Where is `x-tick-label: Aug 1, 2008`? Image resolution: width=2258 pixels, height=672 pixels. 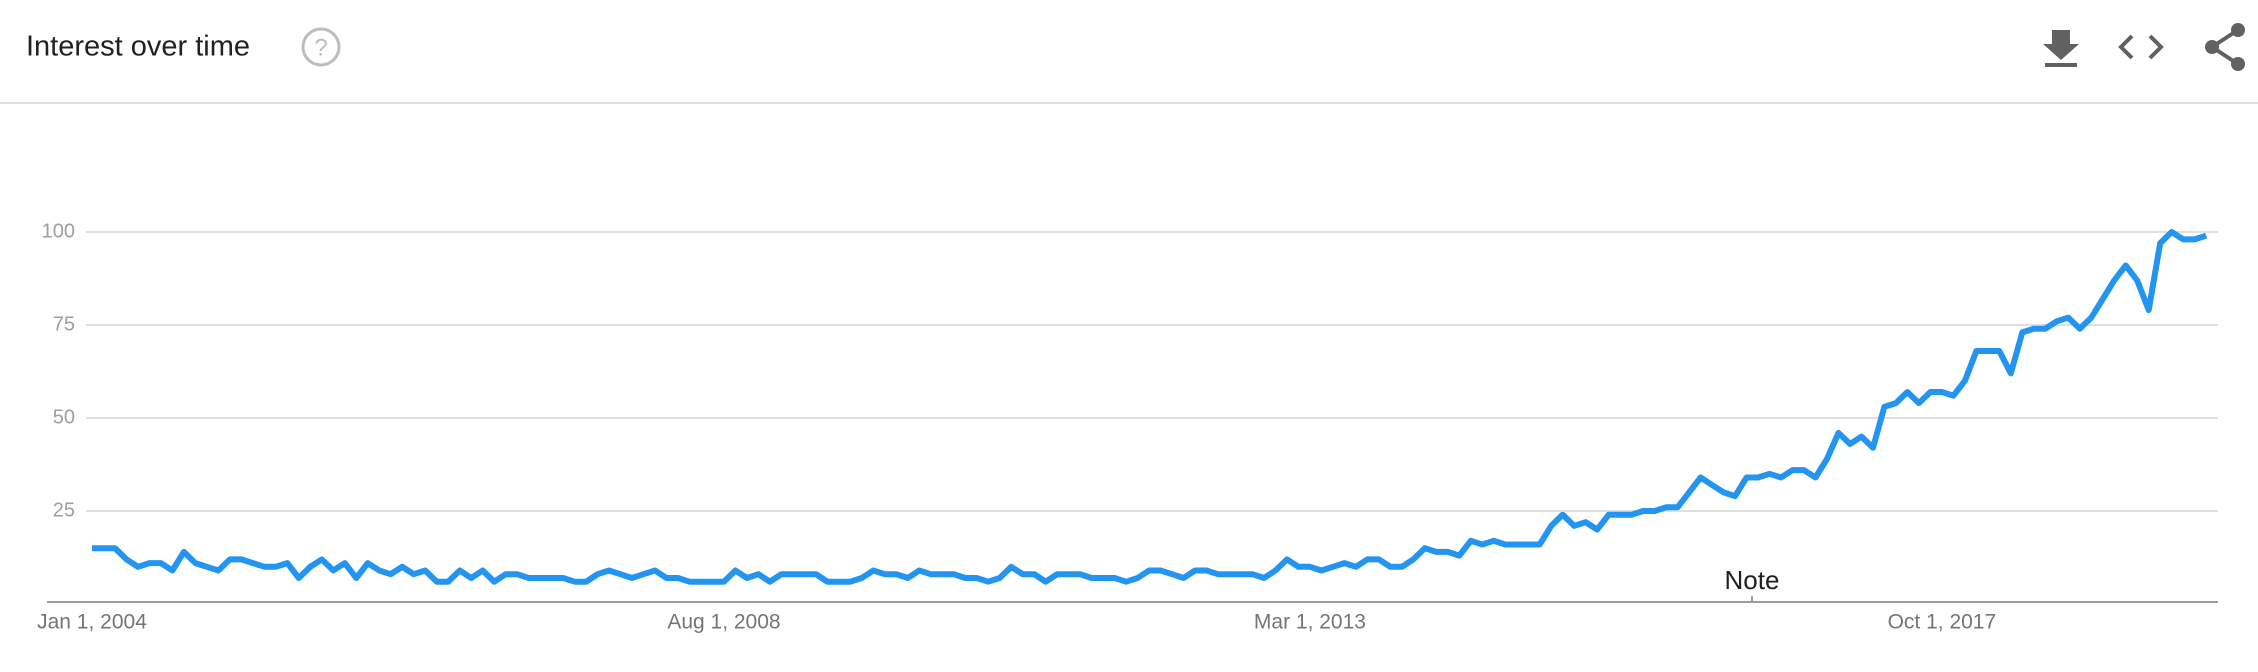 x-tick-label: Aug 1, 2008 is located at coordinates (723, 622).